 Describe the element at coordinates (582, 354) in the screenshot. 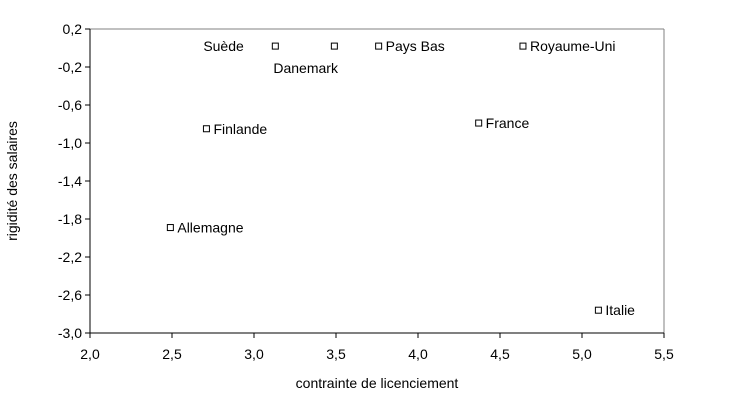

I see `x-tick-label: 5,0` at that location.